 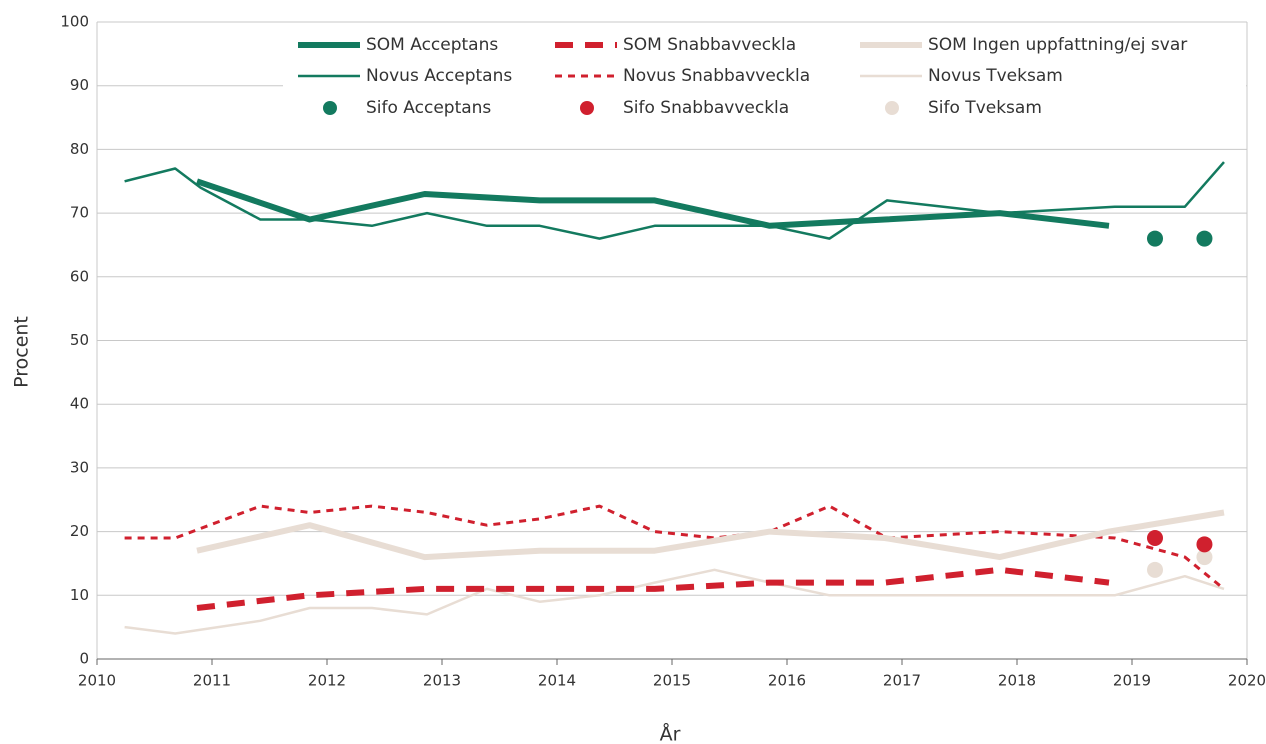 What do you see at coordinates (79, 149) in the screenshot?
I see `y-tick-label: 80` at bounding box center [79, 149].